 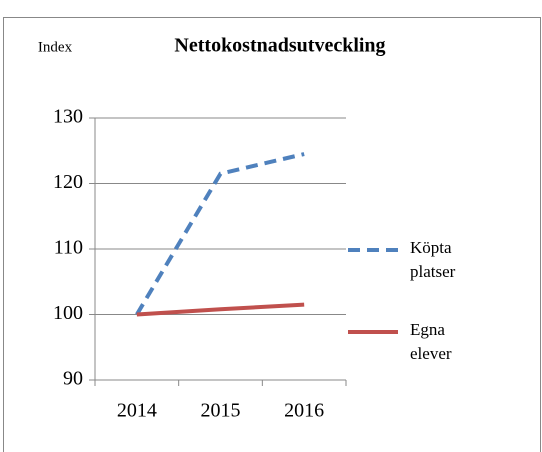 What do you see at coordinates (55, 47) in the screenshot?
I see `y-axis-label: Index` at bounding box center [55, 47].